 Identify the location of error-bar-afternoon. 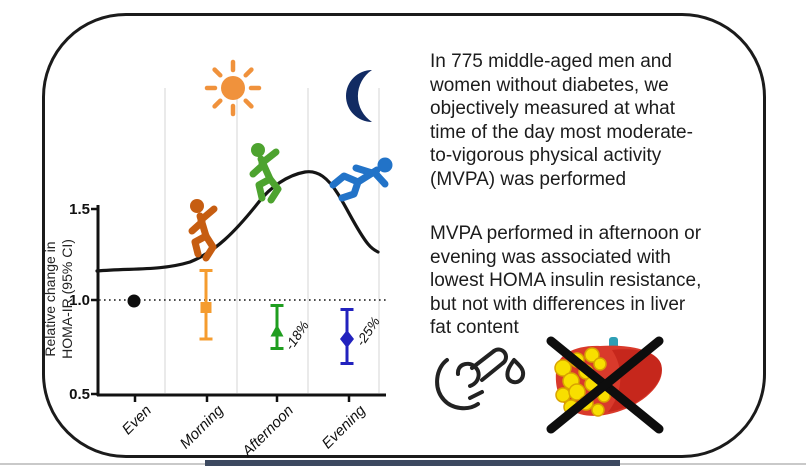
(277, 327).